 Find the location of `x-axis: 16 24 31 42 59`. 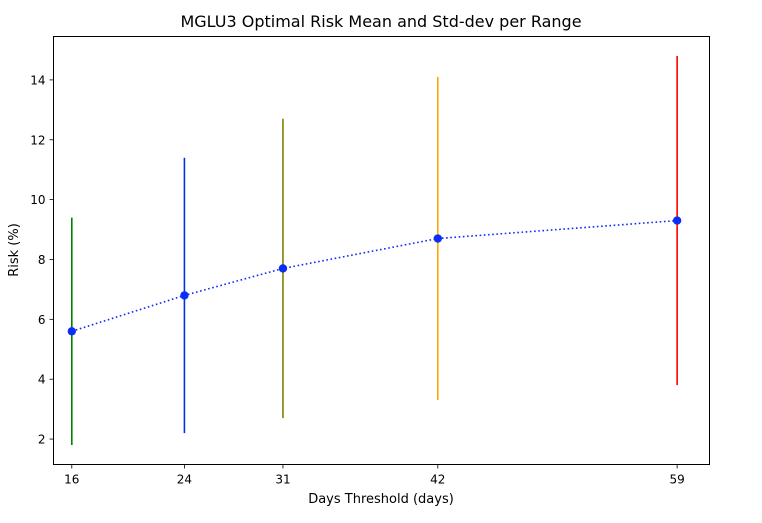

x-axis: 16 24 31 42 59 is located at coordinates (374, 475).